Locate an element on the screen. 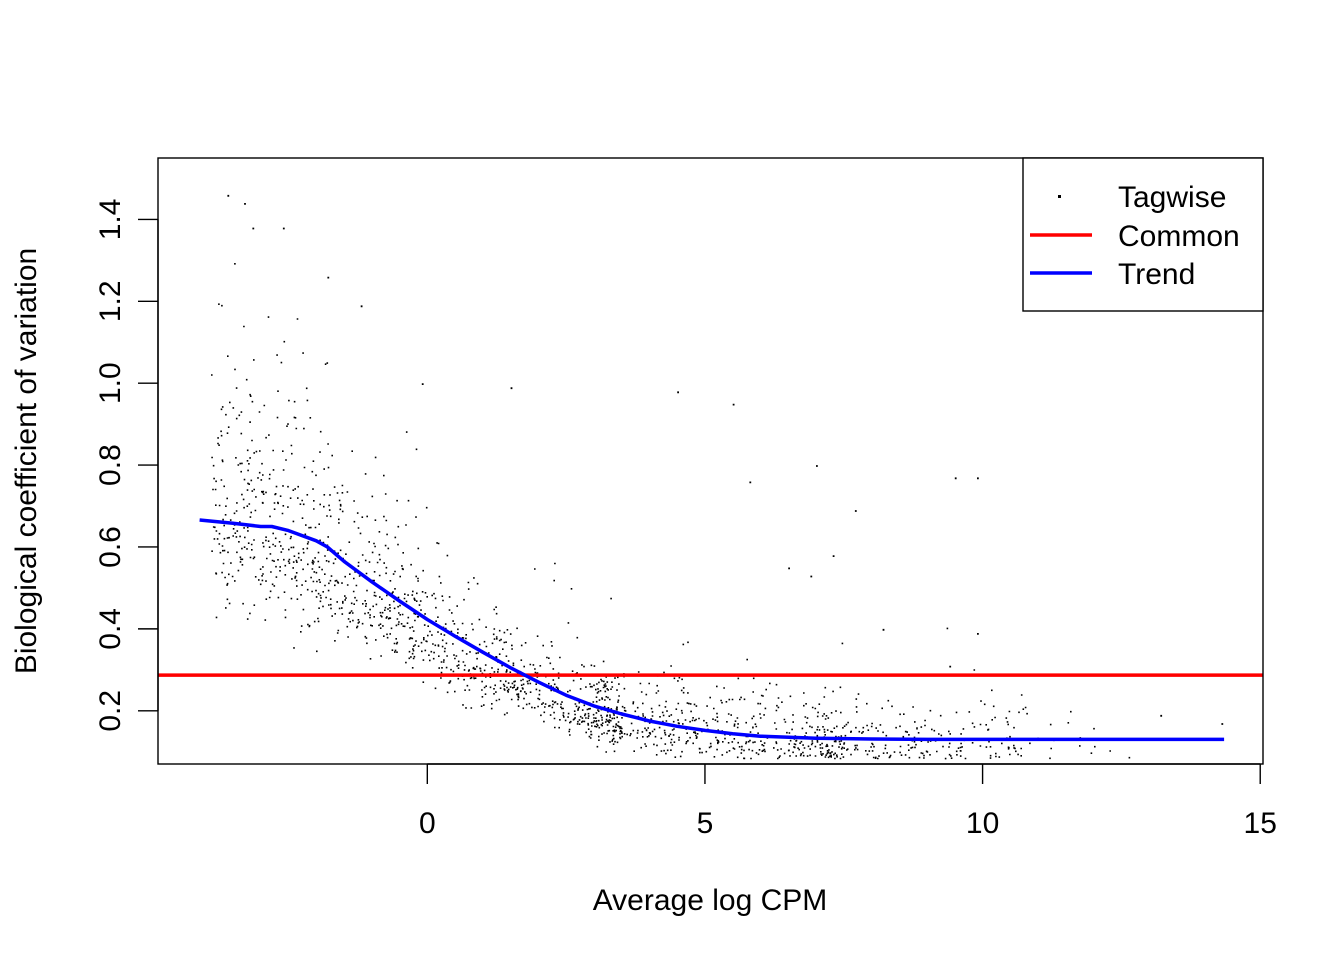 Image resolution: width=1344 pixels, height=960 pixels. legend-tagwise-marker is located at coordinates (1059, 196).